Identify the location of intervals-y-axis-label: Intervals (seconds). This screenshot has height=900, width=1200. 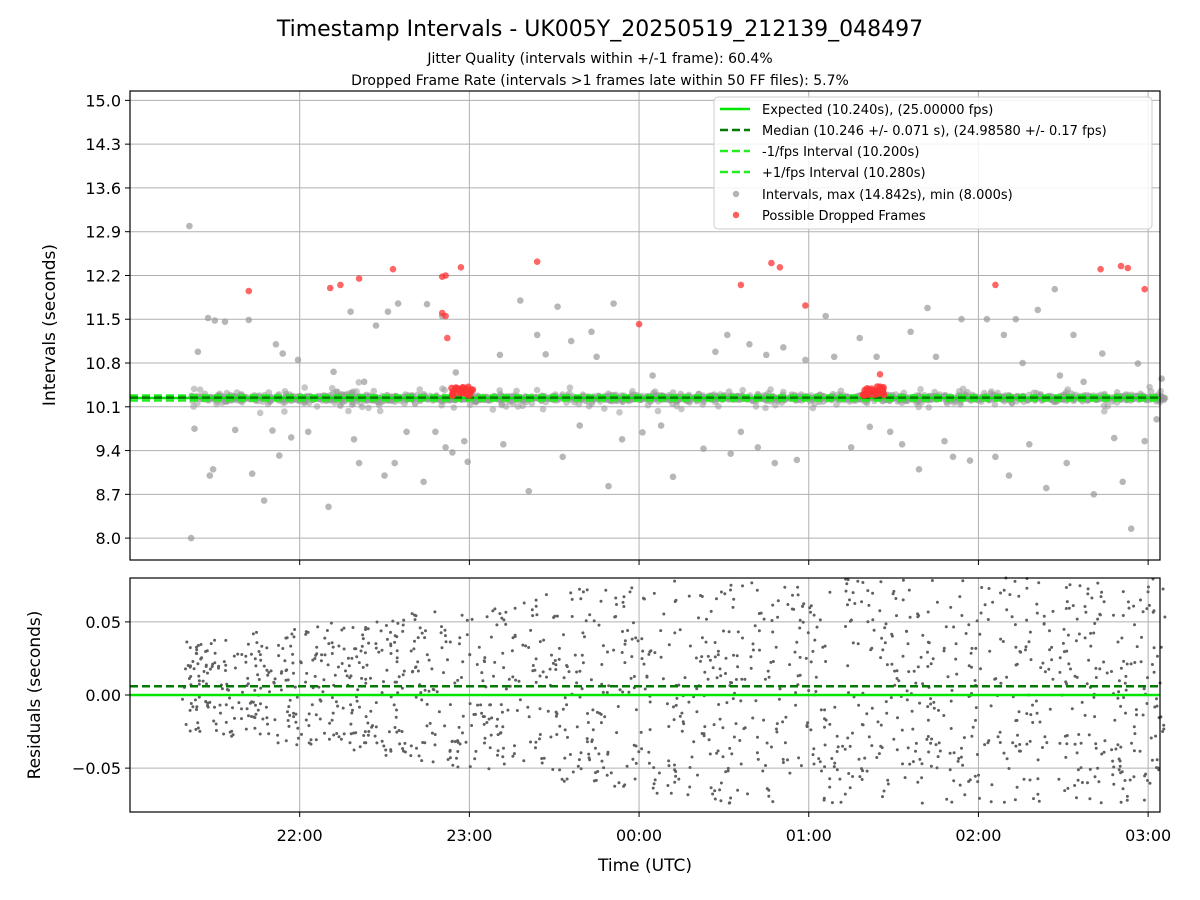
(50, 325).